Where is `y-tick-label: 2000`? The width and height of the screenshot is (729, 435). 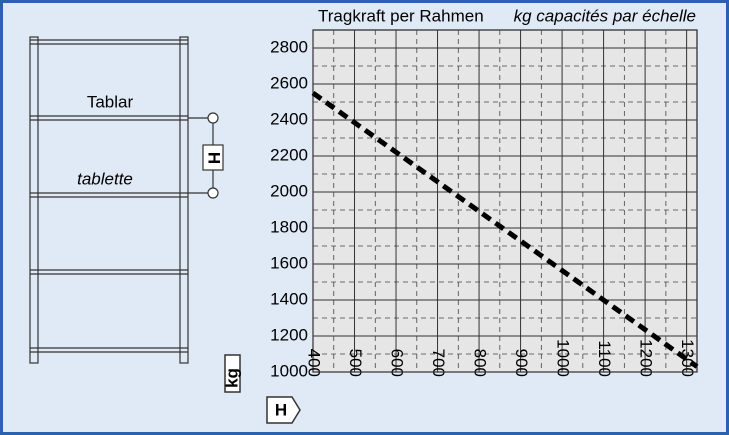
y-tick-label: 2000 is located at coordinates (289, 190).